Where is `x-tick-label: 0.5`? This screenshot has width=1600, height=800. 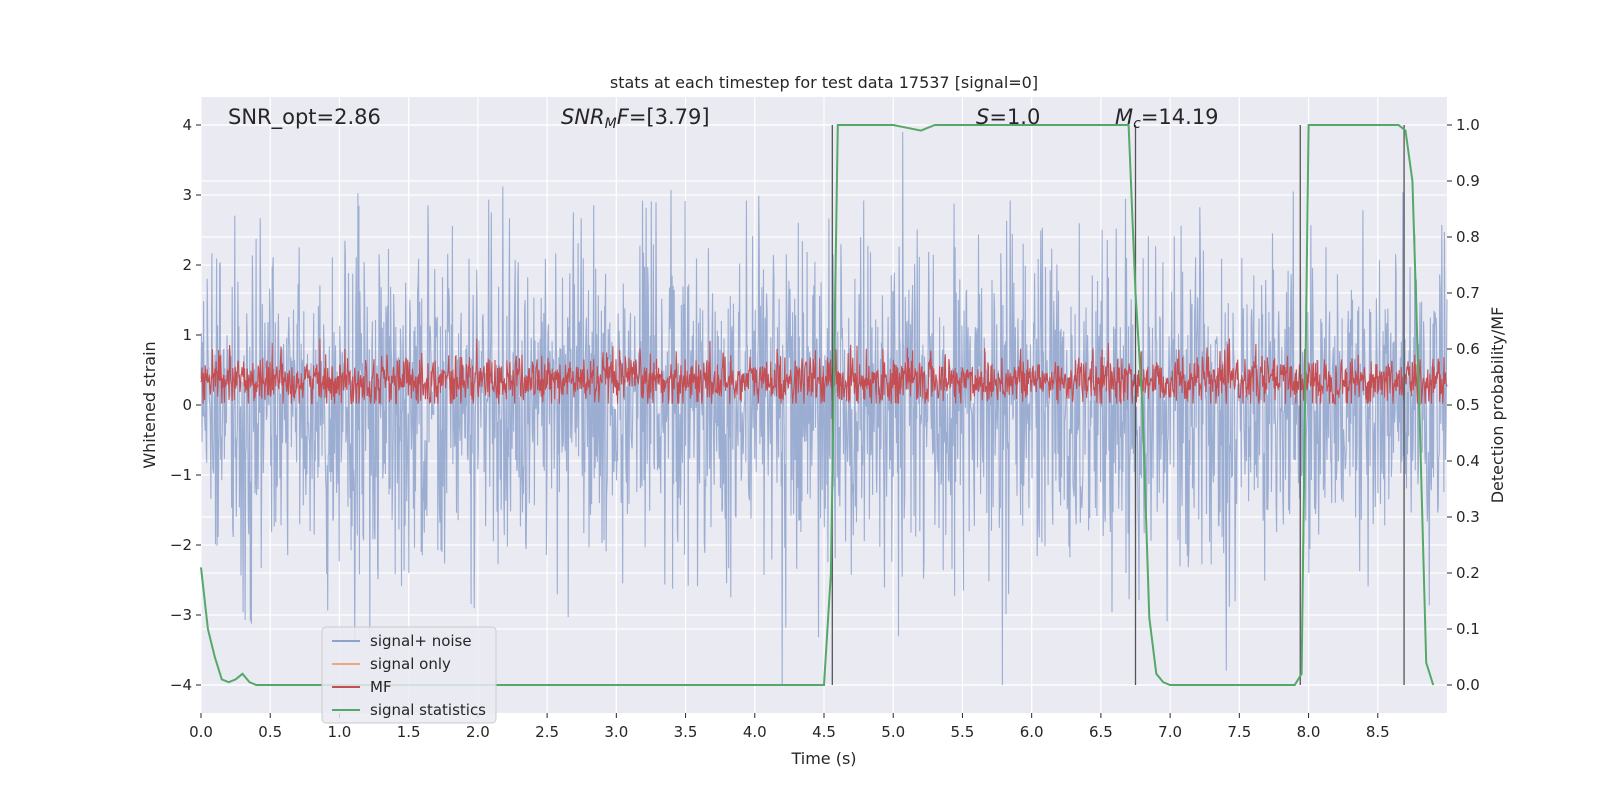
x-tick-label: 0.5 is located at coordinates (270, 732).